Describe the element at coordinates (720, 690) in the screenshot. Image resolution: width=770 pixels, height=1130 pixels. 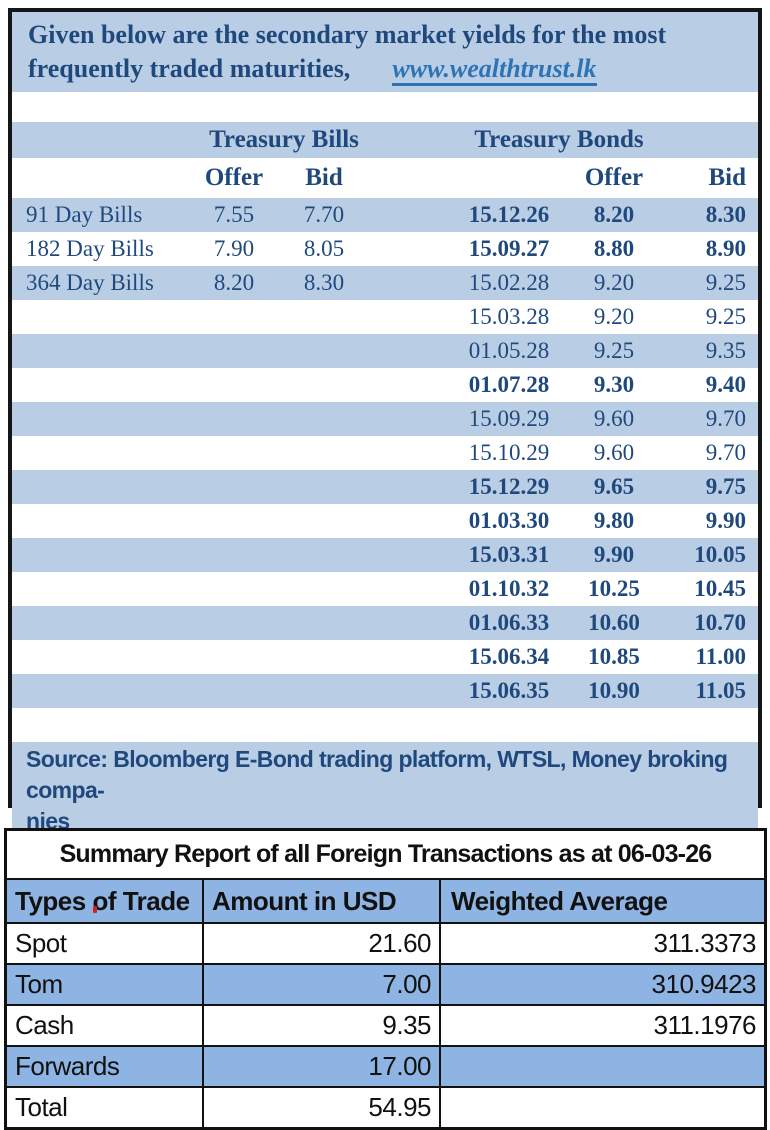
I see `bond-bid: 11.05` at that location.